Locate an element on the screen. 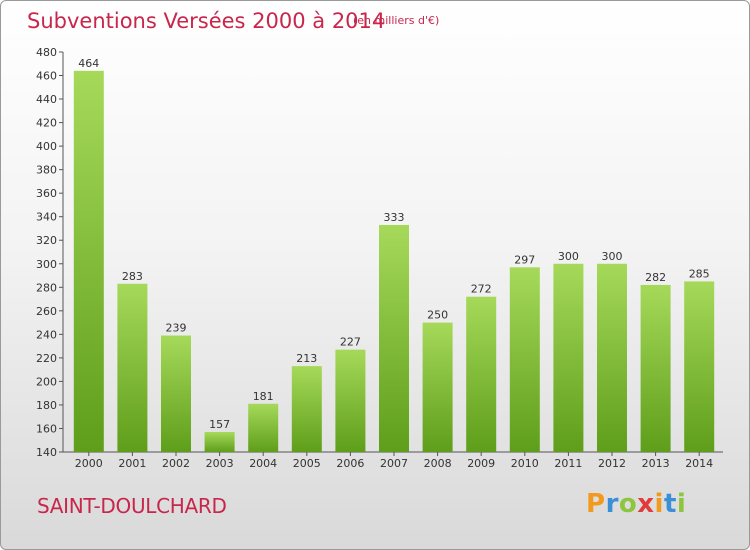 The height and width of the screenshot is (550, 750). y-tick-label: 420 is located at coordinates (46, 123).